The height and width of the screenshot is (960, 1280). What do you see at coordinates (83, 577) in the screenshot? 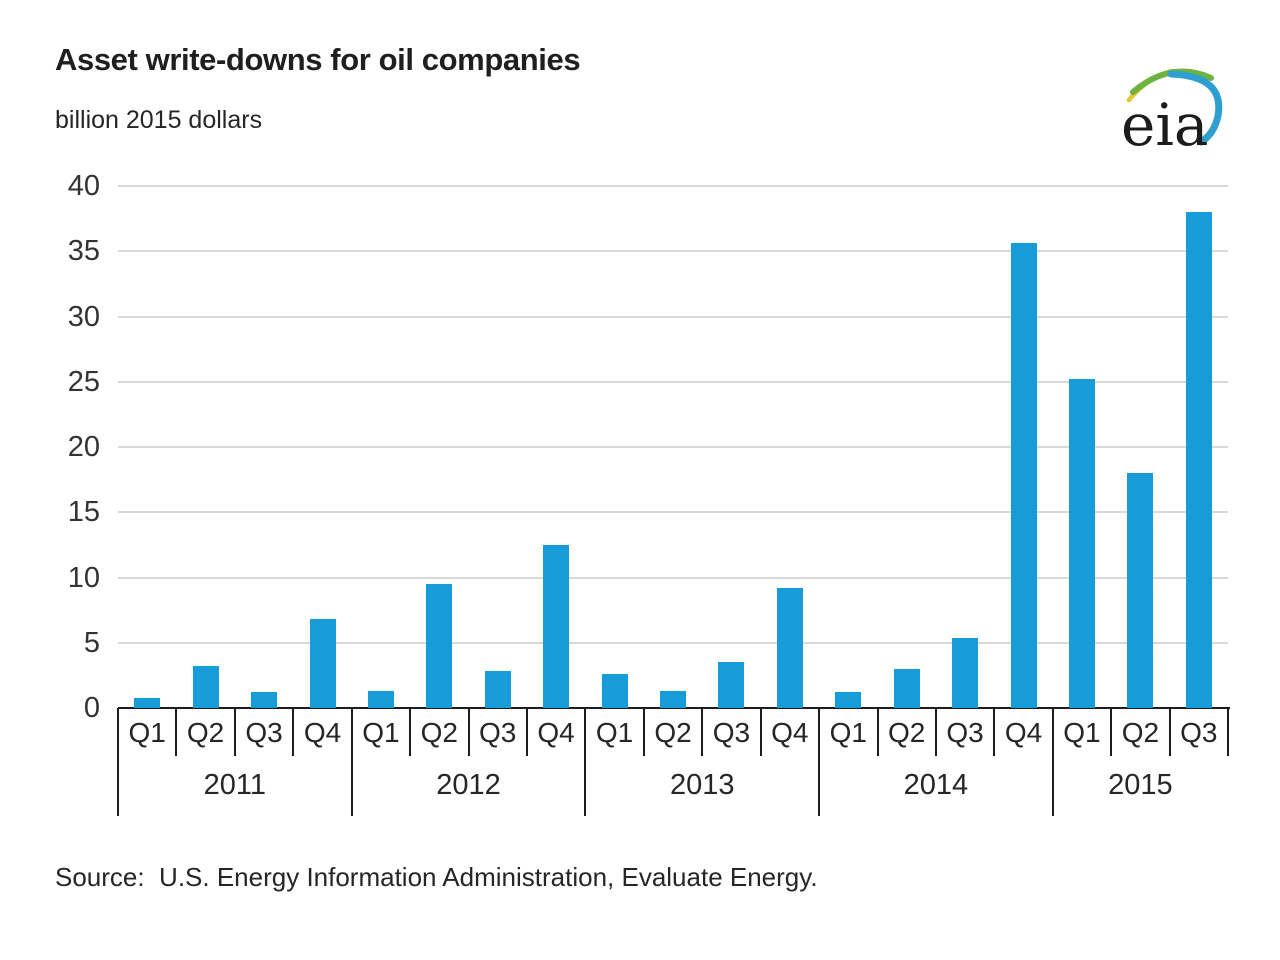
I see `y-axis-tick-label: 10` at bounding box center [83, 577].